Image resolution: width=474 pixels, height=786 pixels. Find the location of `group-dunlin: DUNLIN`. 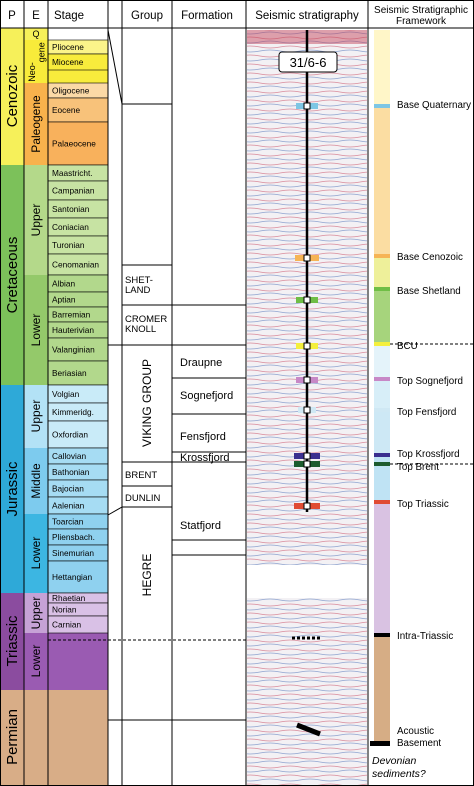

group-dunlin: DUNLIN is located at coordinates (143, 498).